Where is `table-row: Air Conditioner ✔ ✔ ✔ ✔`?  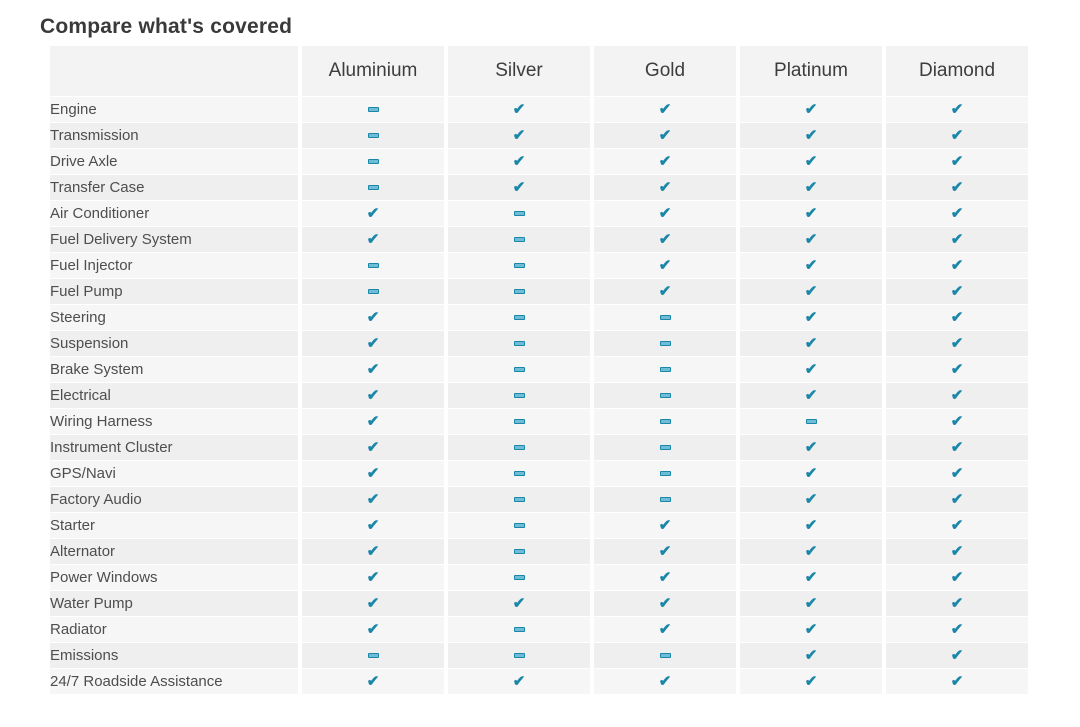
table-row: Air Conditioner ✔ ✔ ✔ ✔ is located at coordinates (539, 213).